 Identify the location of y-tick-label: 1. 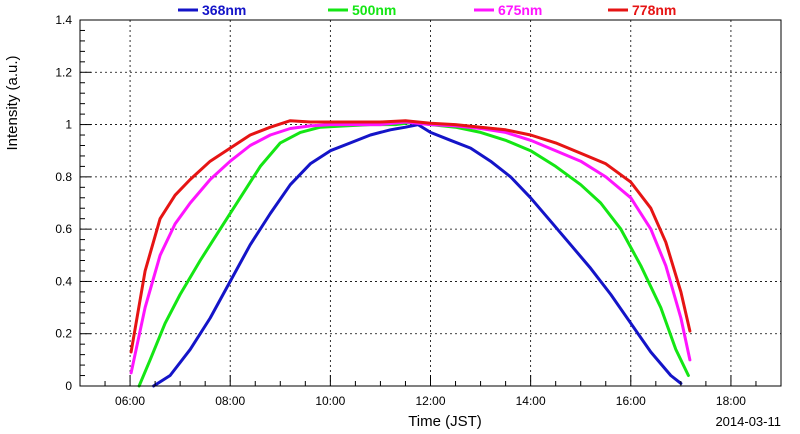
(68, 125).